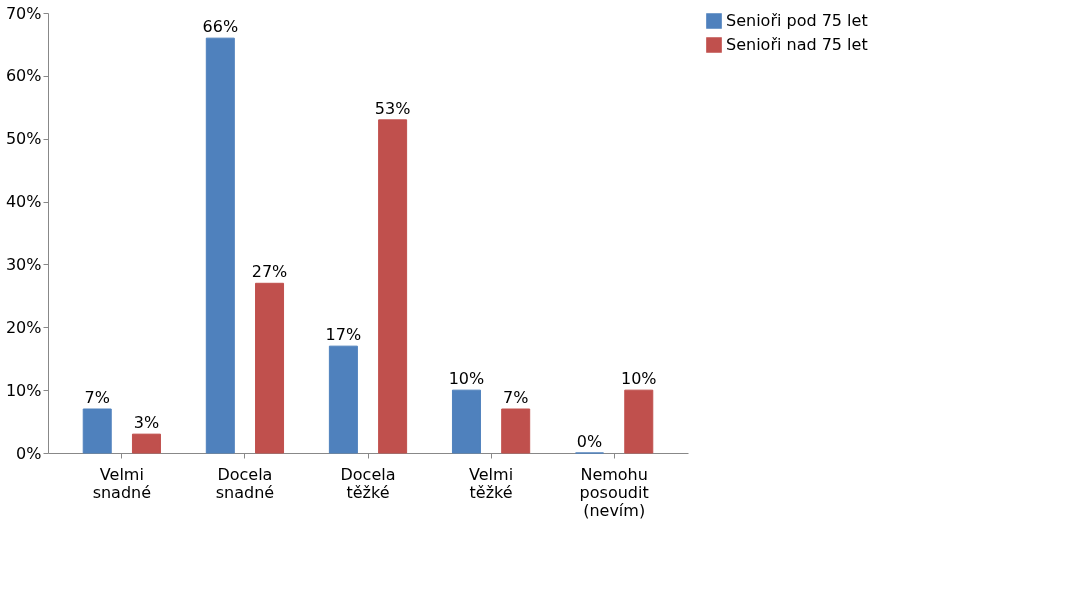  What do you see at coordinates (491, 483) in the screenshot?
I see `x-tick-label: Velmi těžké` at bounding box center [491, 483].